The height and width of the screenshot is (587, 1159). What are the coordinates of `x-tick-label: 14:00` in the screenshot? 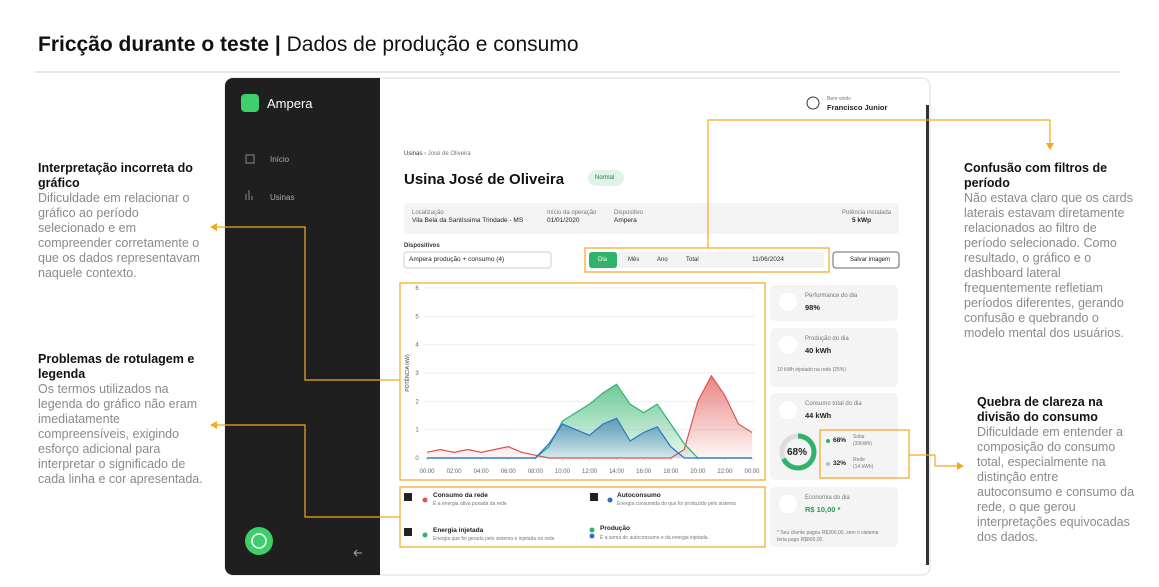 It's located at (617, 472).